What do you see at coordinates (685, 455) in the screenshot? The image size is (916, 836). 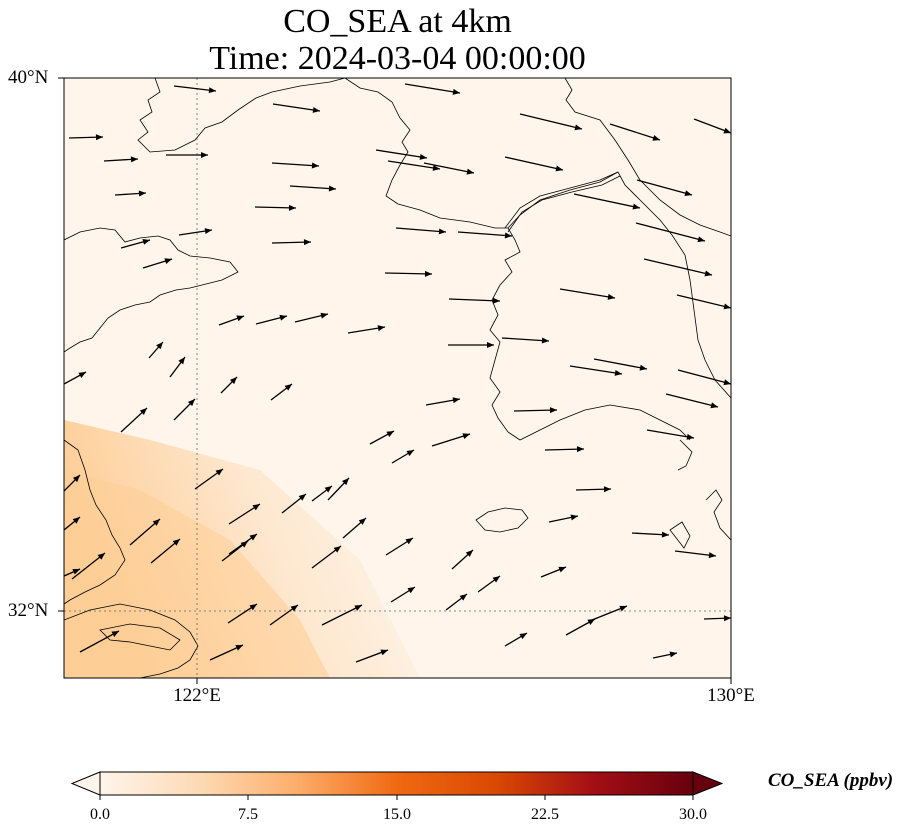 I see `coastline-korea-islands` at bounding box center [685, 455].